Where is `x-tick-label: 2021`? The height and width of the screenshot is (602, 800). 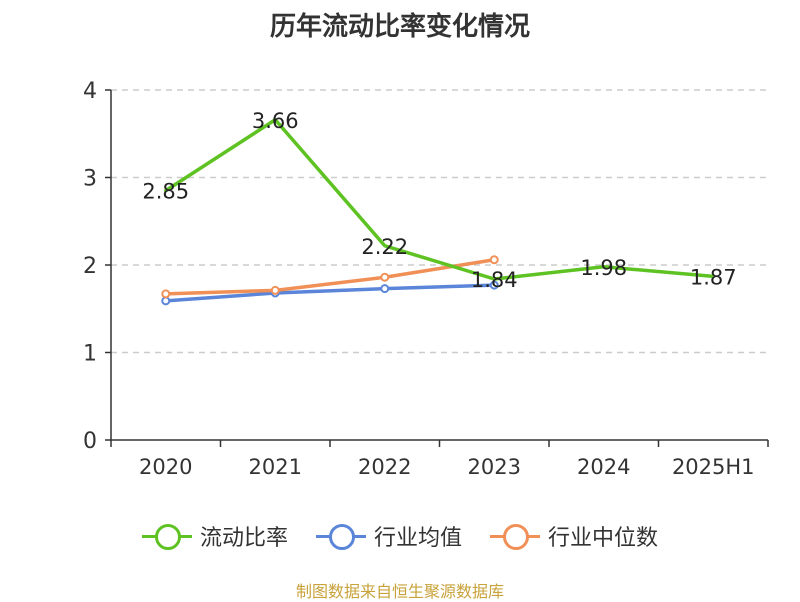
x-tick-label: 2021 is located at coordinates (275, 467).